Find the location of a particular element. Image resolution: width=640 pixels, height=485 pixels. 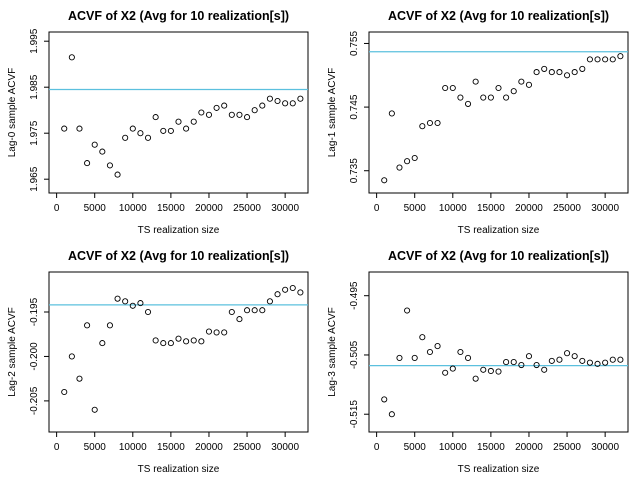

y-tick-label: 1.985 is located at coordinates (34, 86).